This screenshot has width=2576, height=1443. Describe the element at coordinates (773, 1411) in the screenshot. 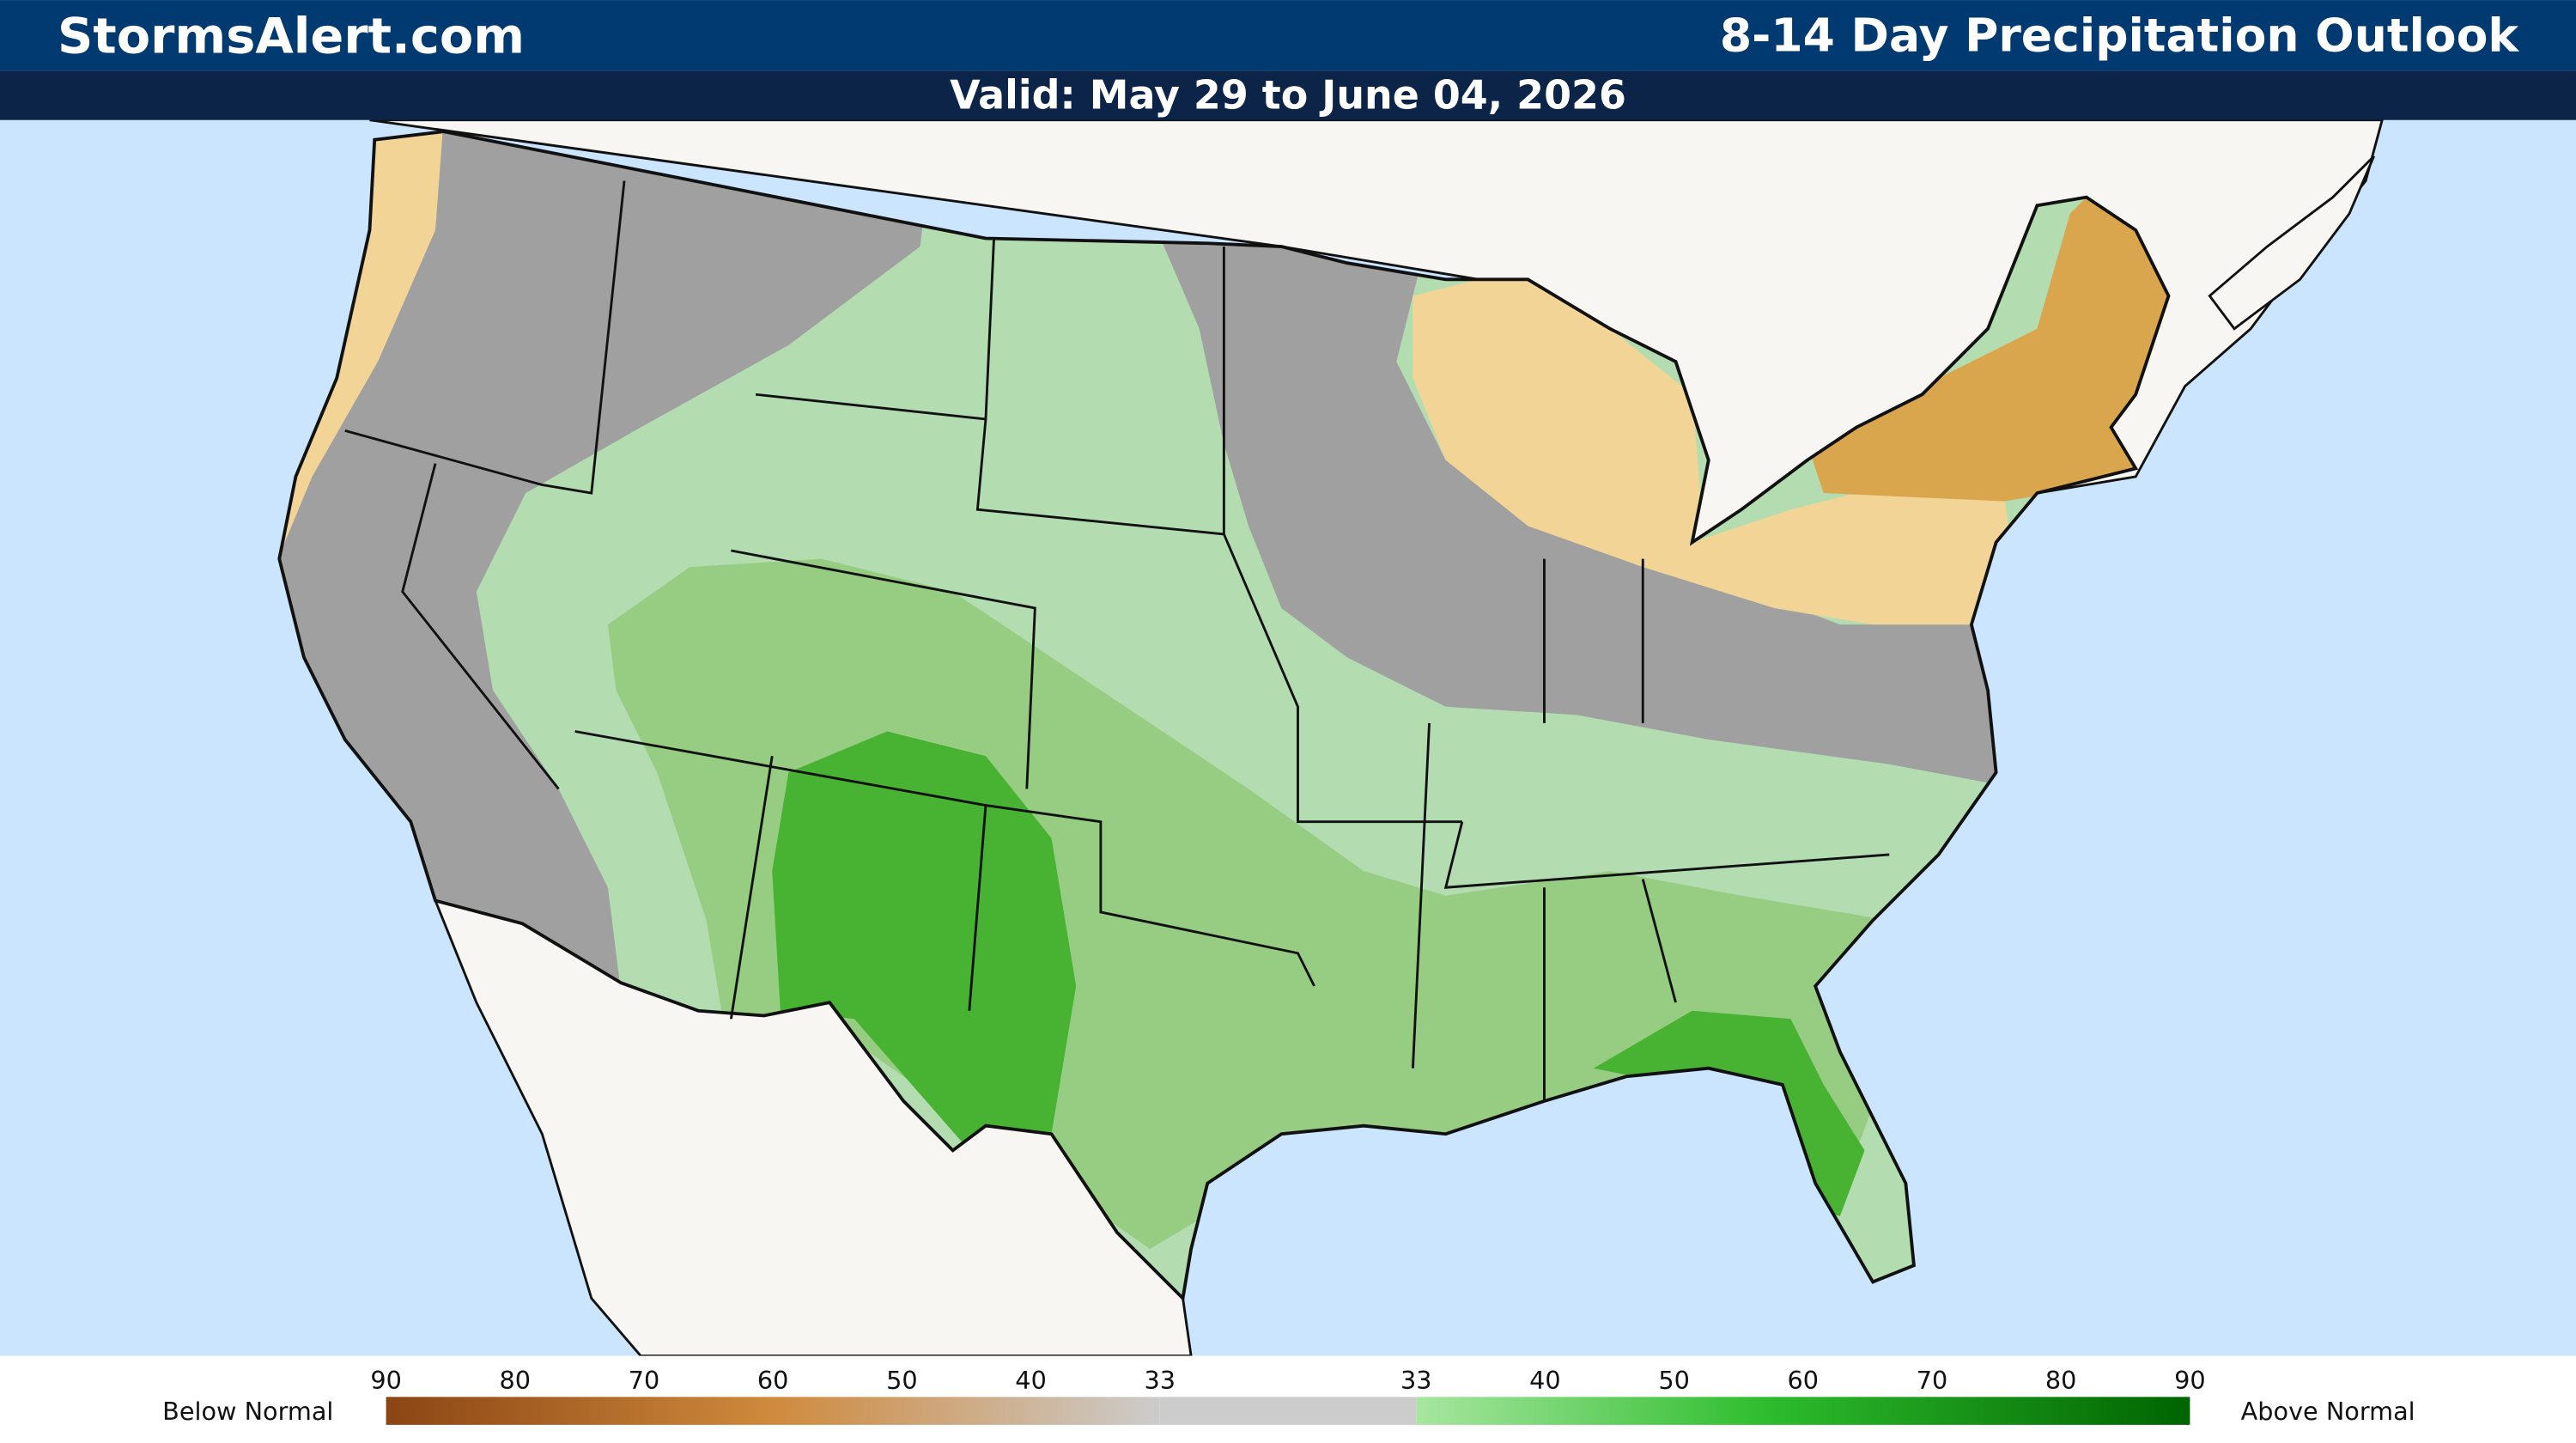

I see `colorbar-below` at that location.